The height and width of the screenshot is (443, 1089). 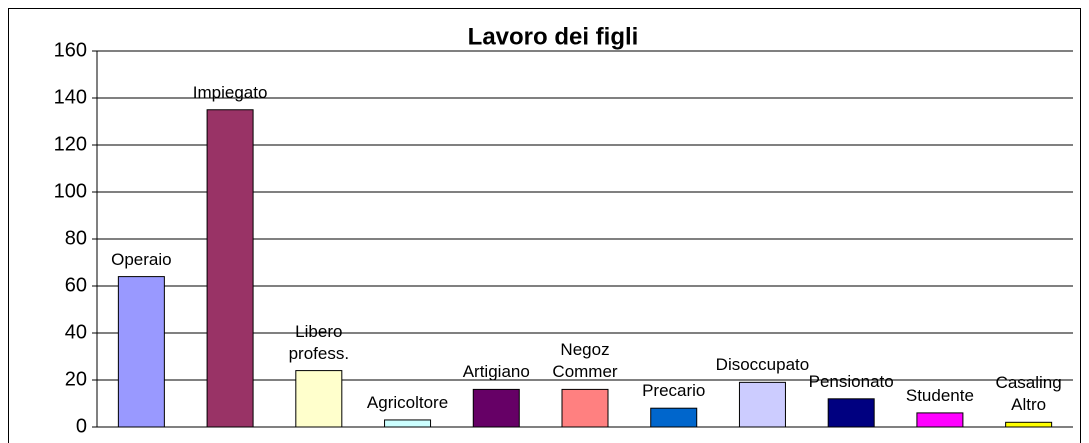 What do you see at coordinates (939, 395) in the screenshot?
I see `category-label: Studente` at bounding box center [939, 395].